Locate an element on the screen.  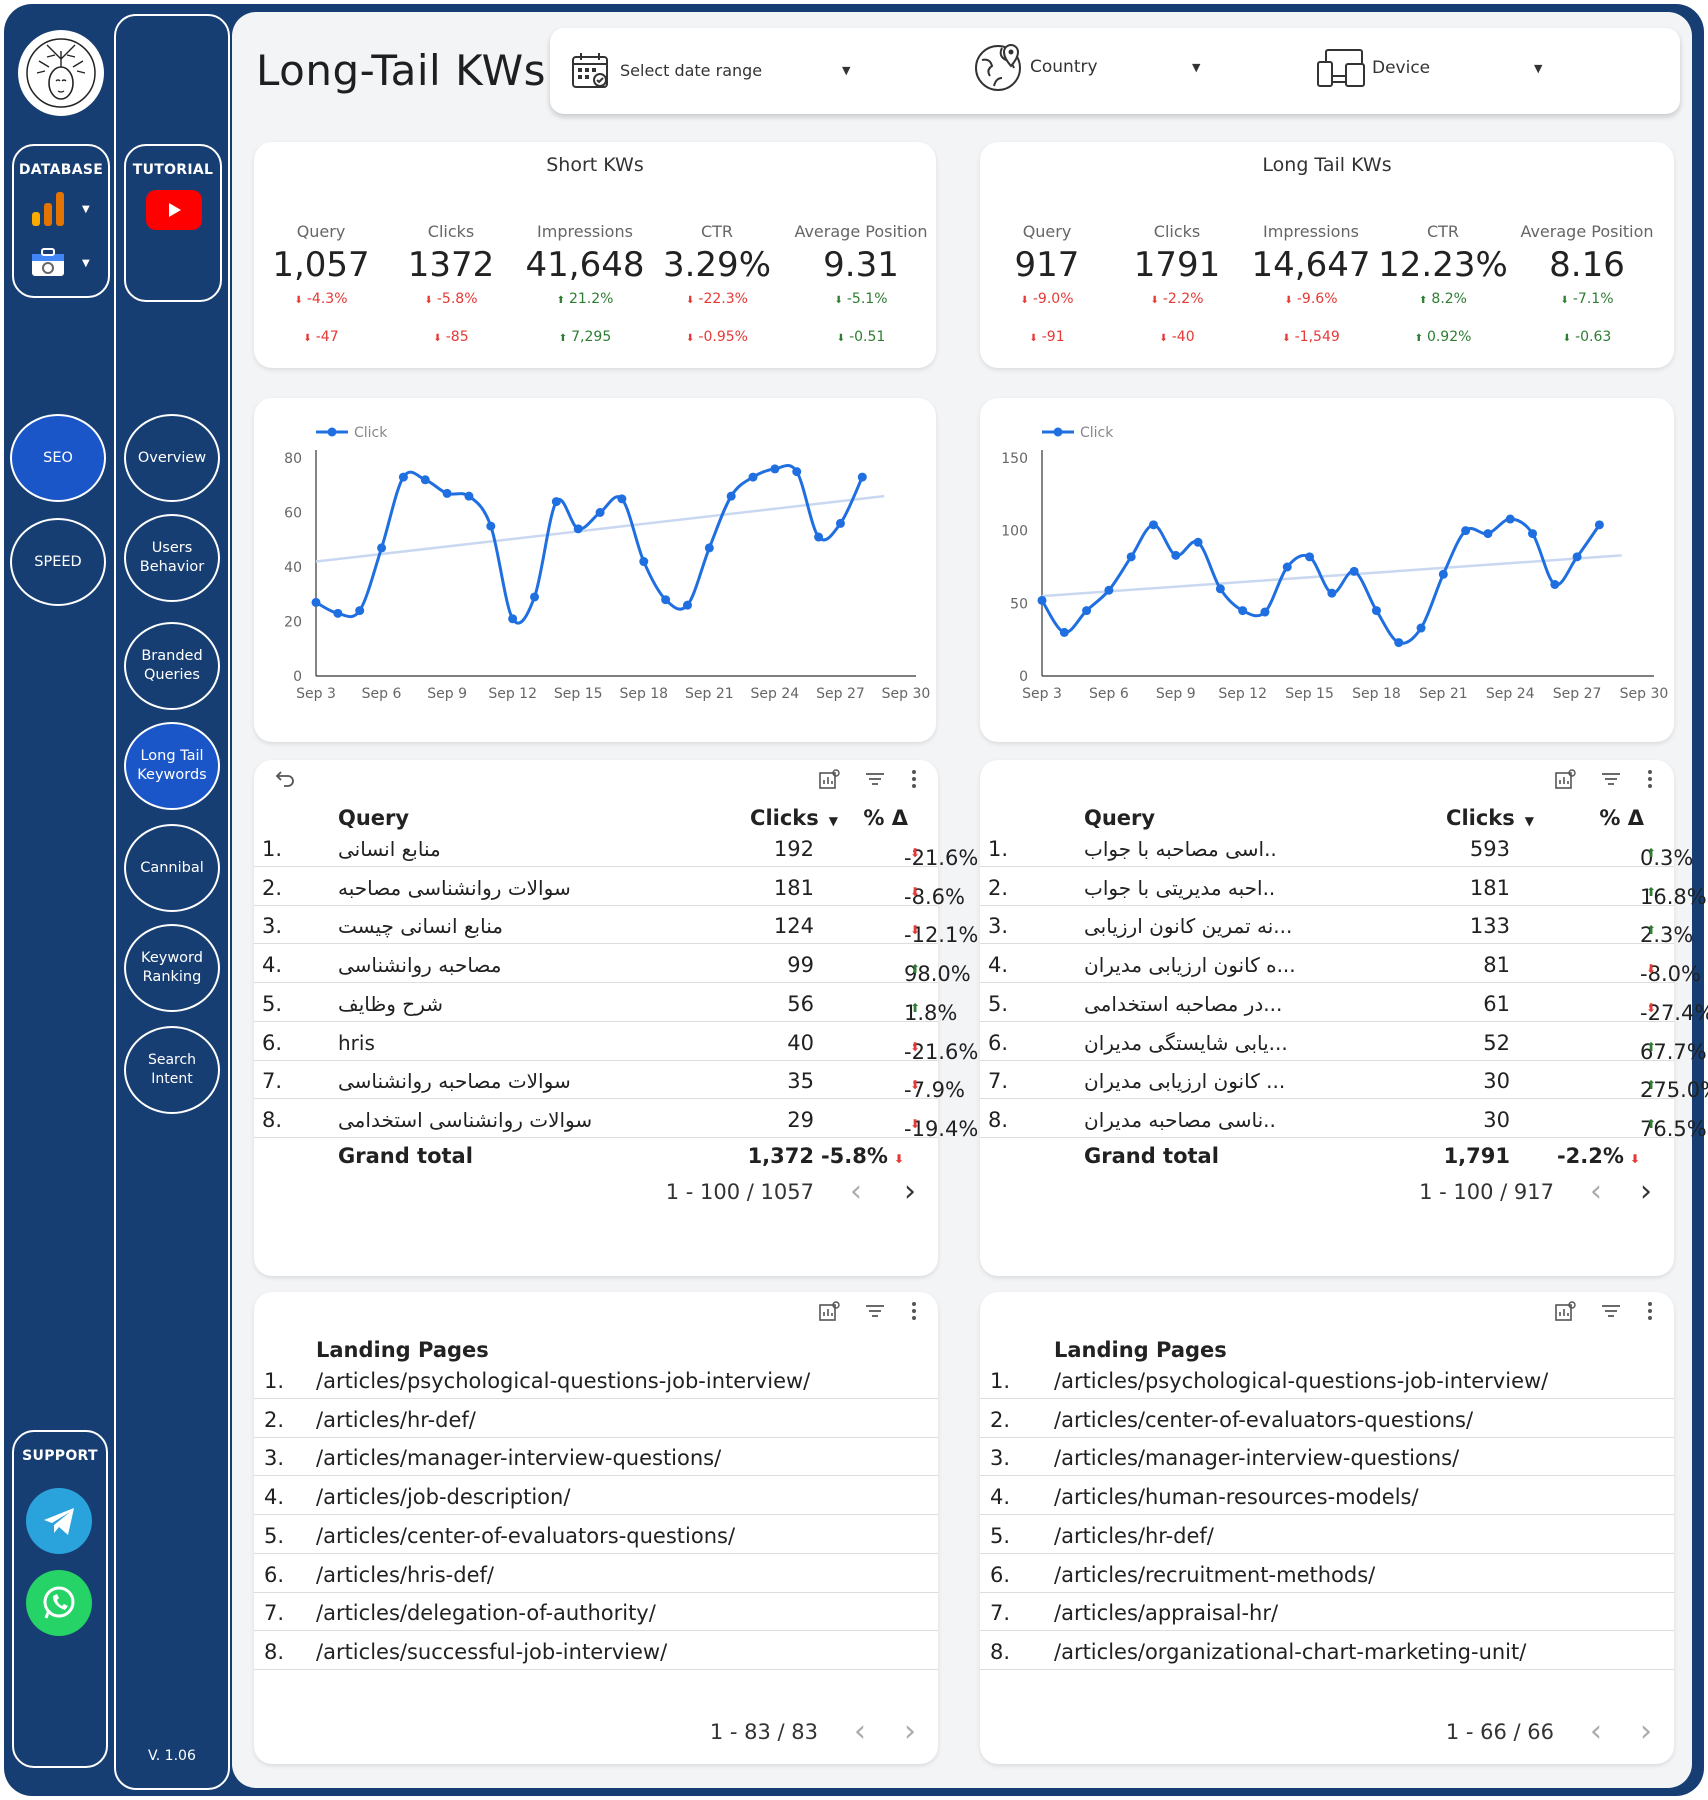
table-row: 8. /articles/successful-job-interview/ is located at coordinates (596, 1650).